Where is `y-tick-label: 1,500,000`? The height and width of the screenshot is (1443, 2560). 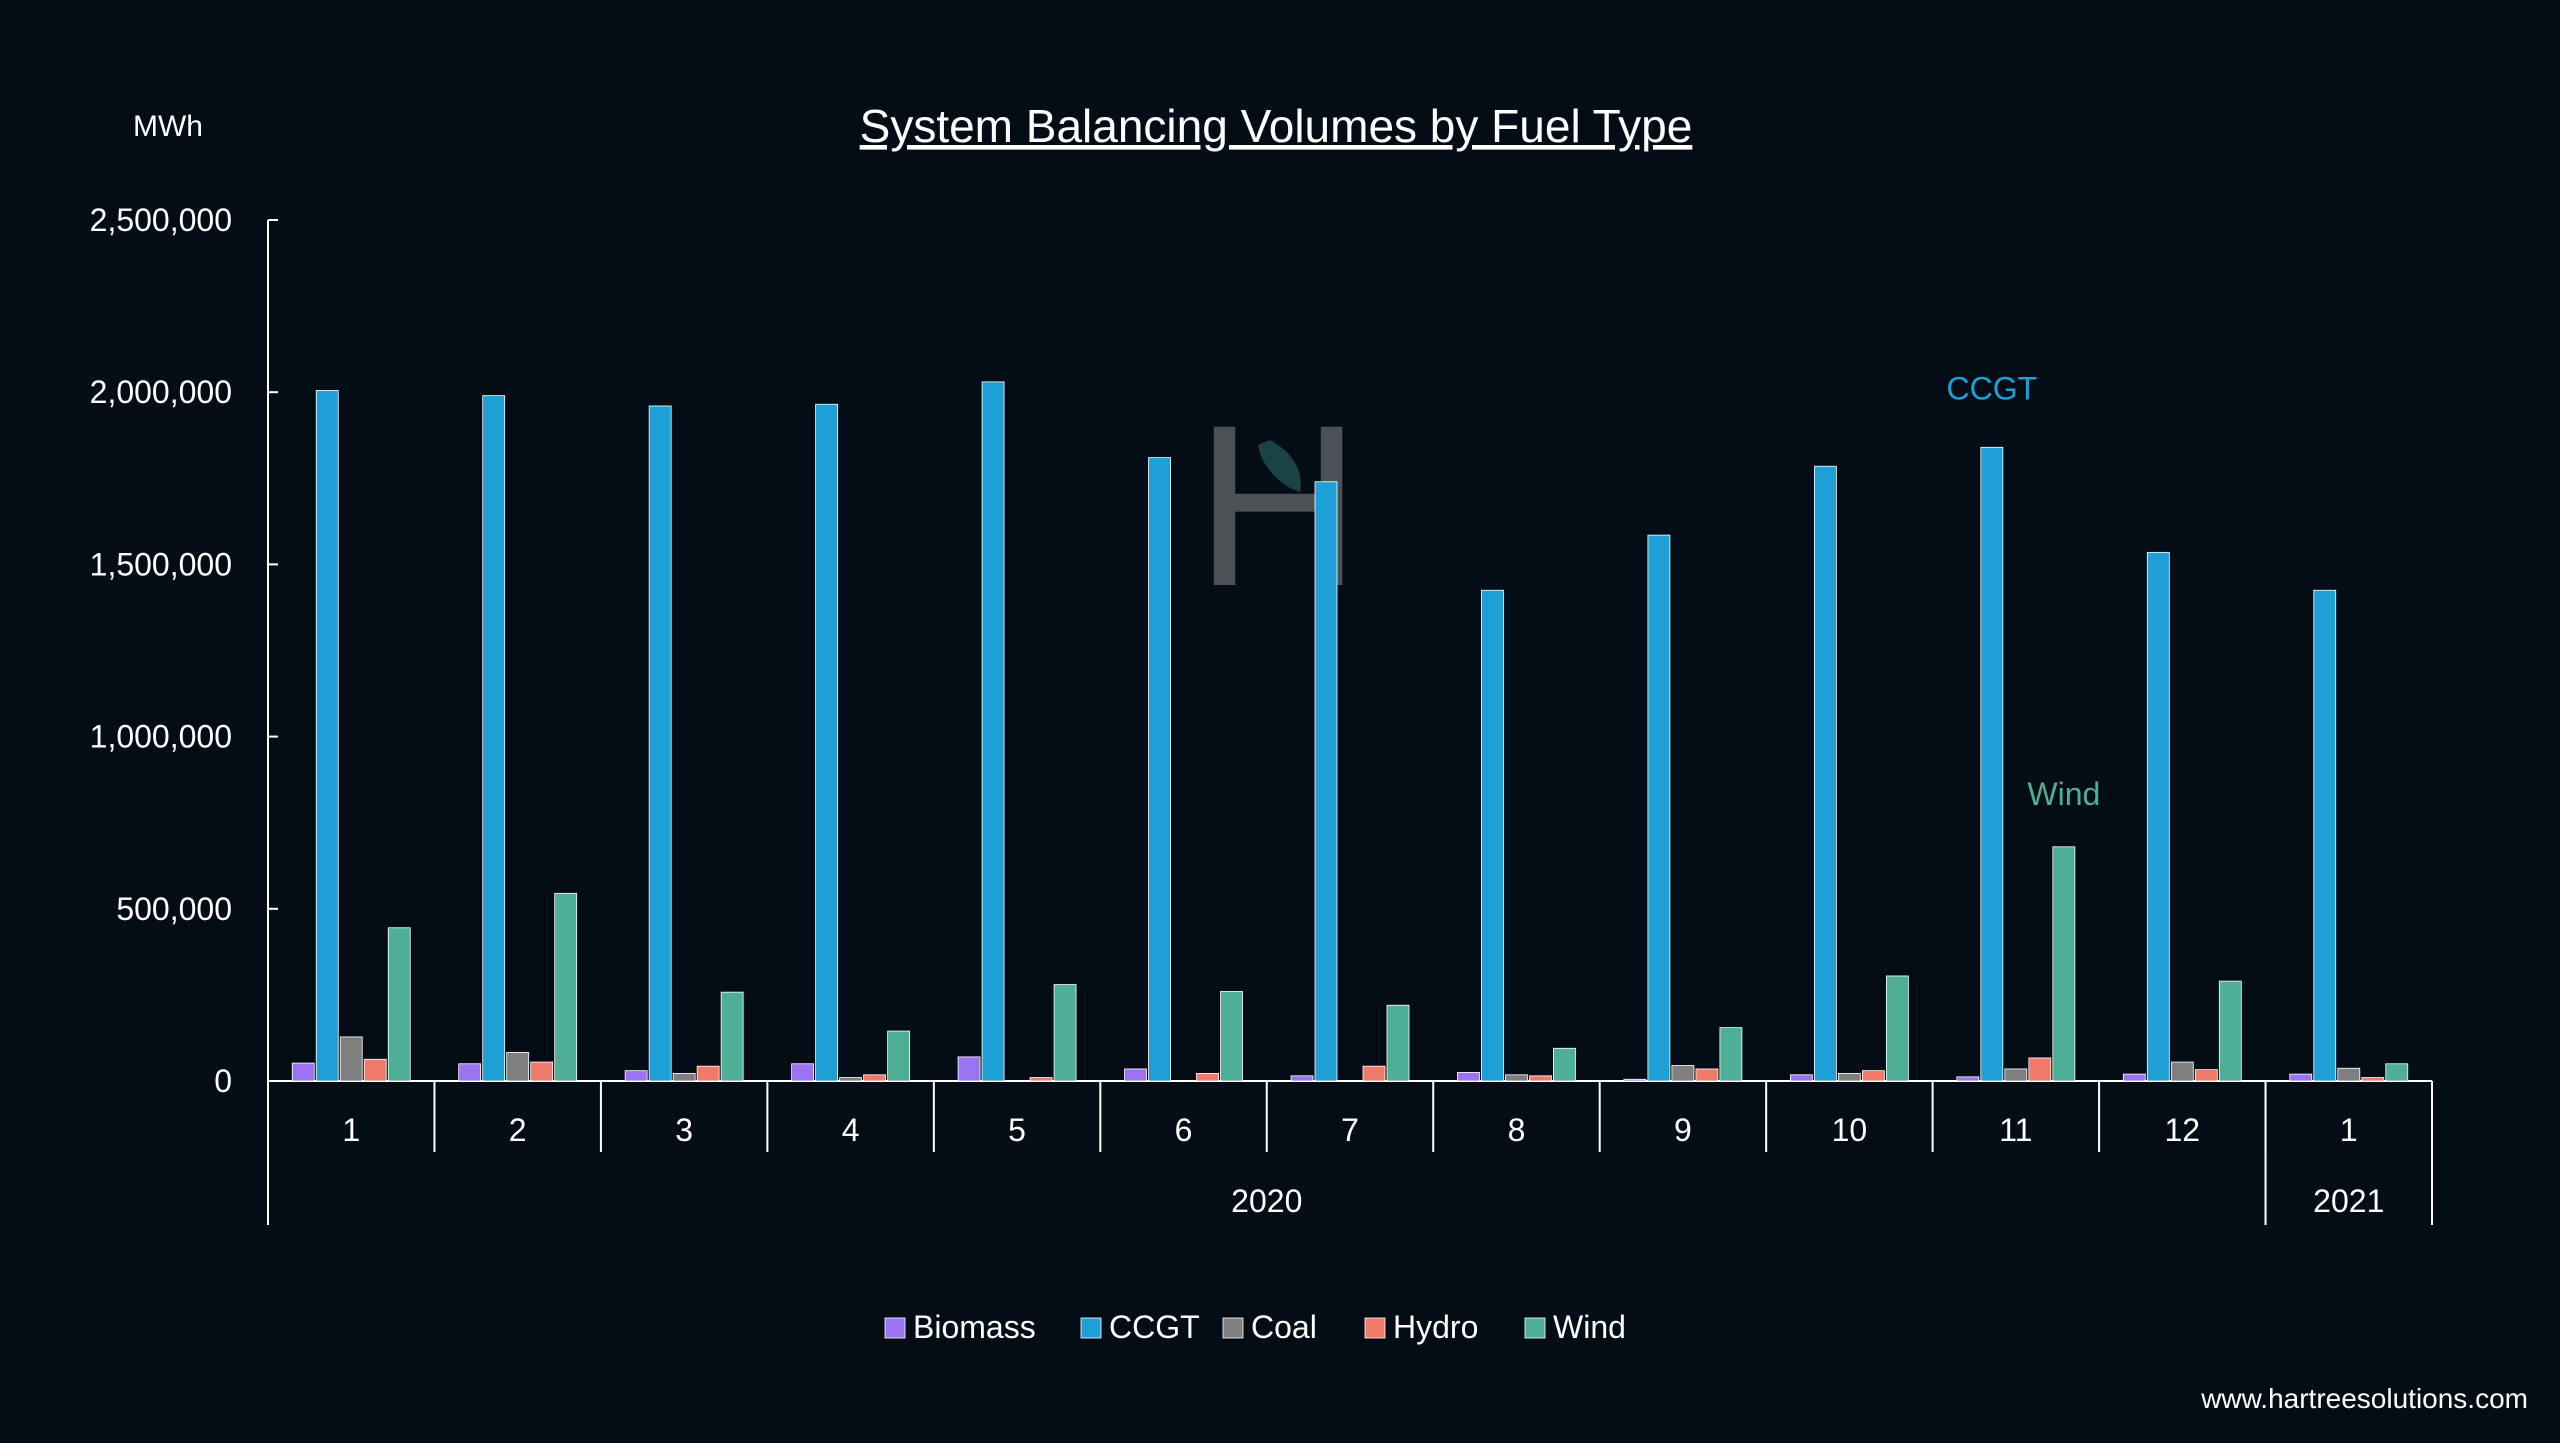 y-tick-label: 1,500,000 is located at coordinates (161, 564).